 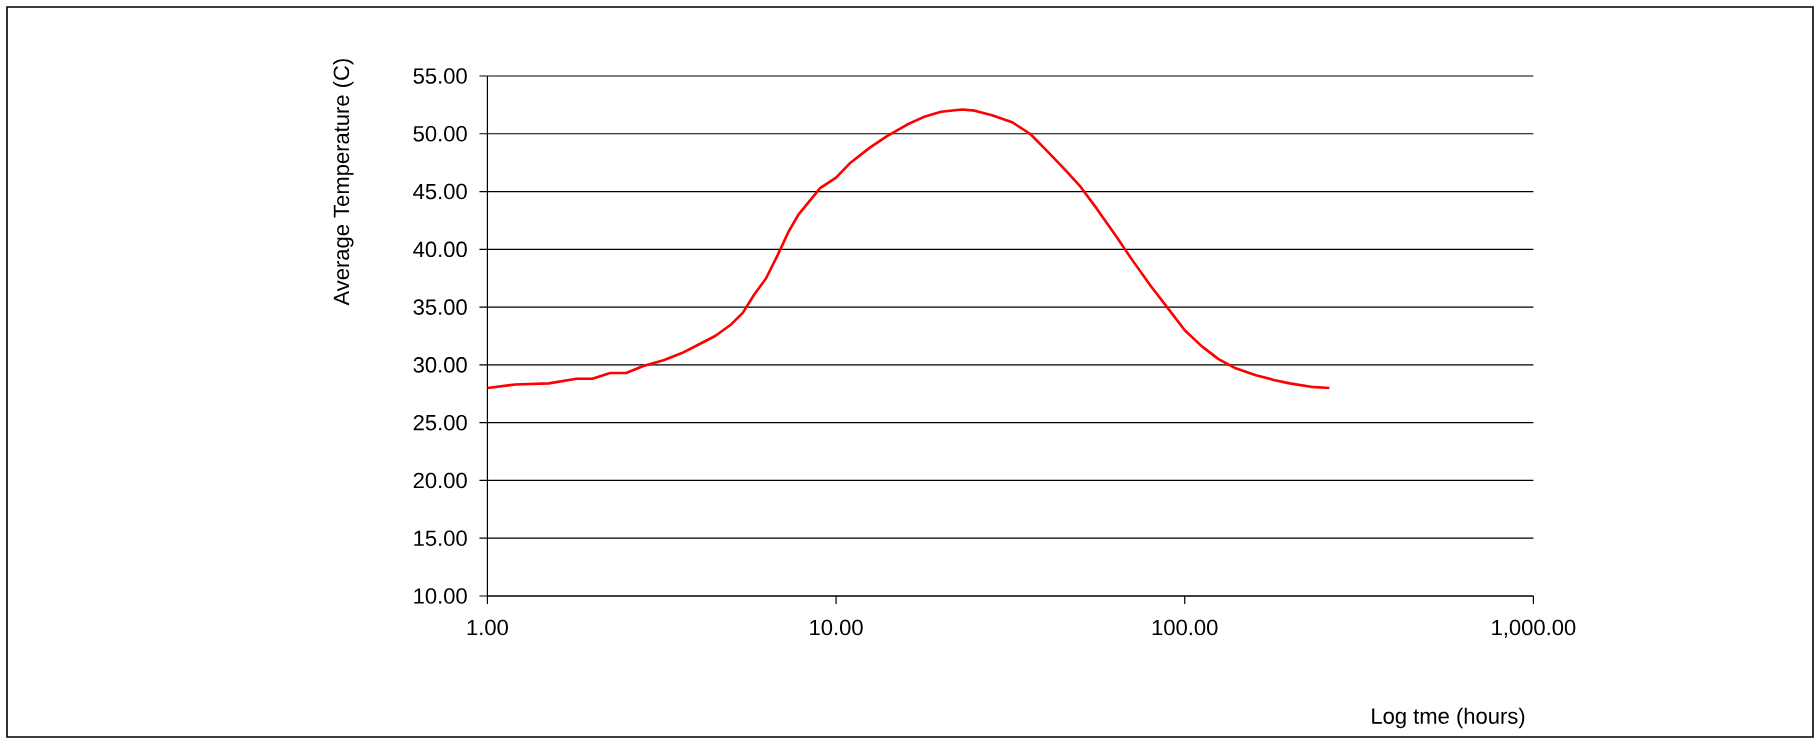 What do you see at coordinates (1534, 628) in the screenshot?
I see `x-tick-label: 1,000.00` at bounding box center [1534, 628].